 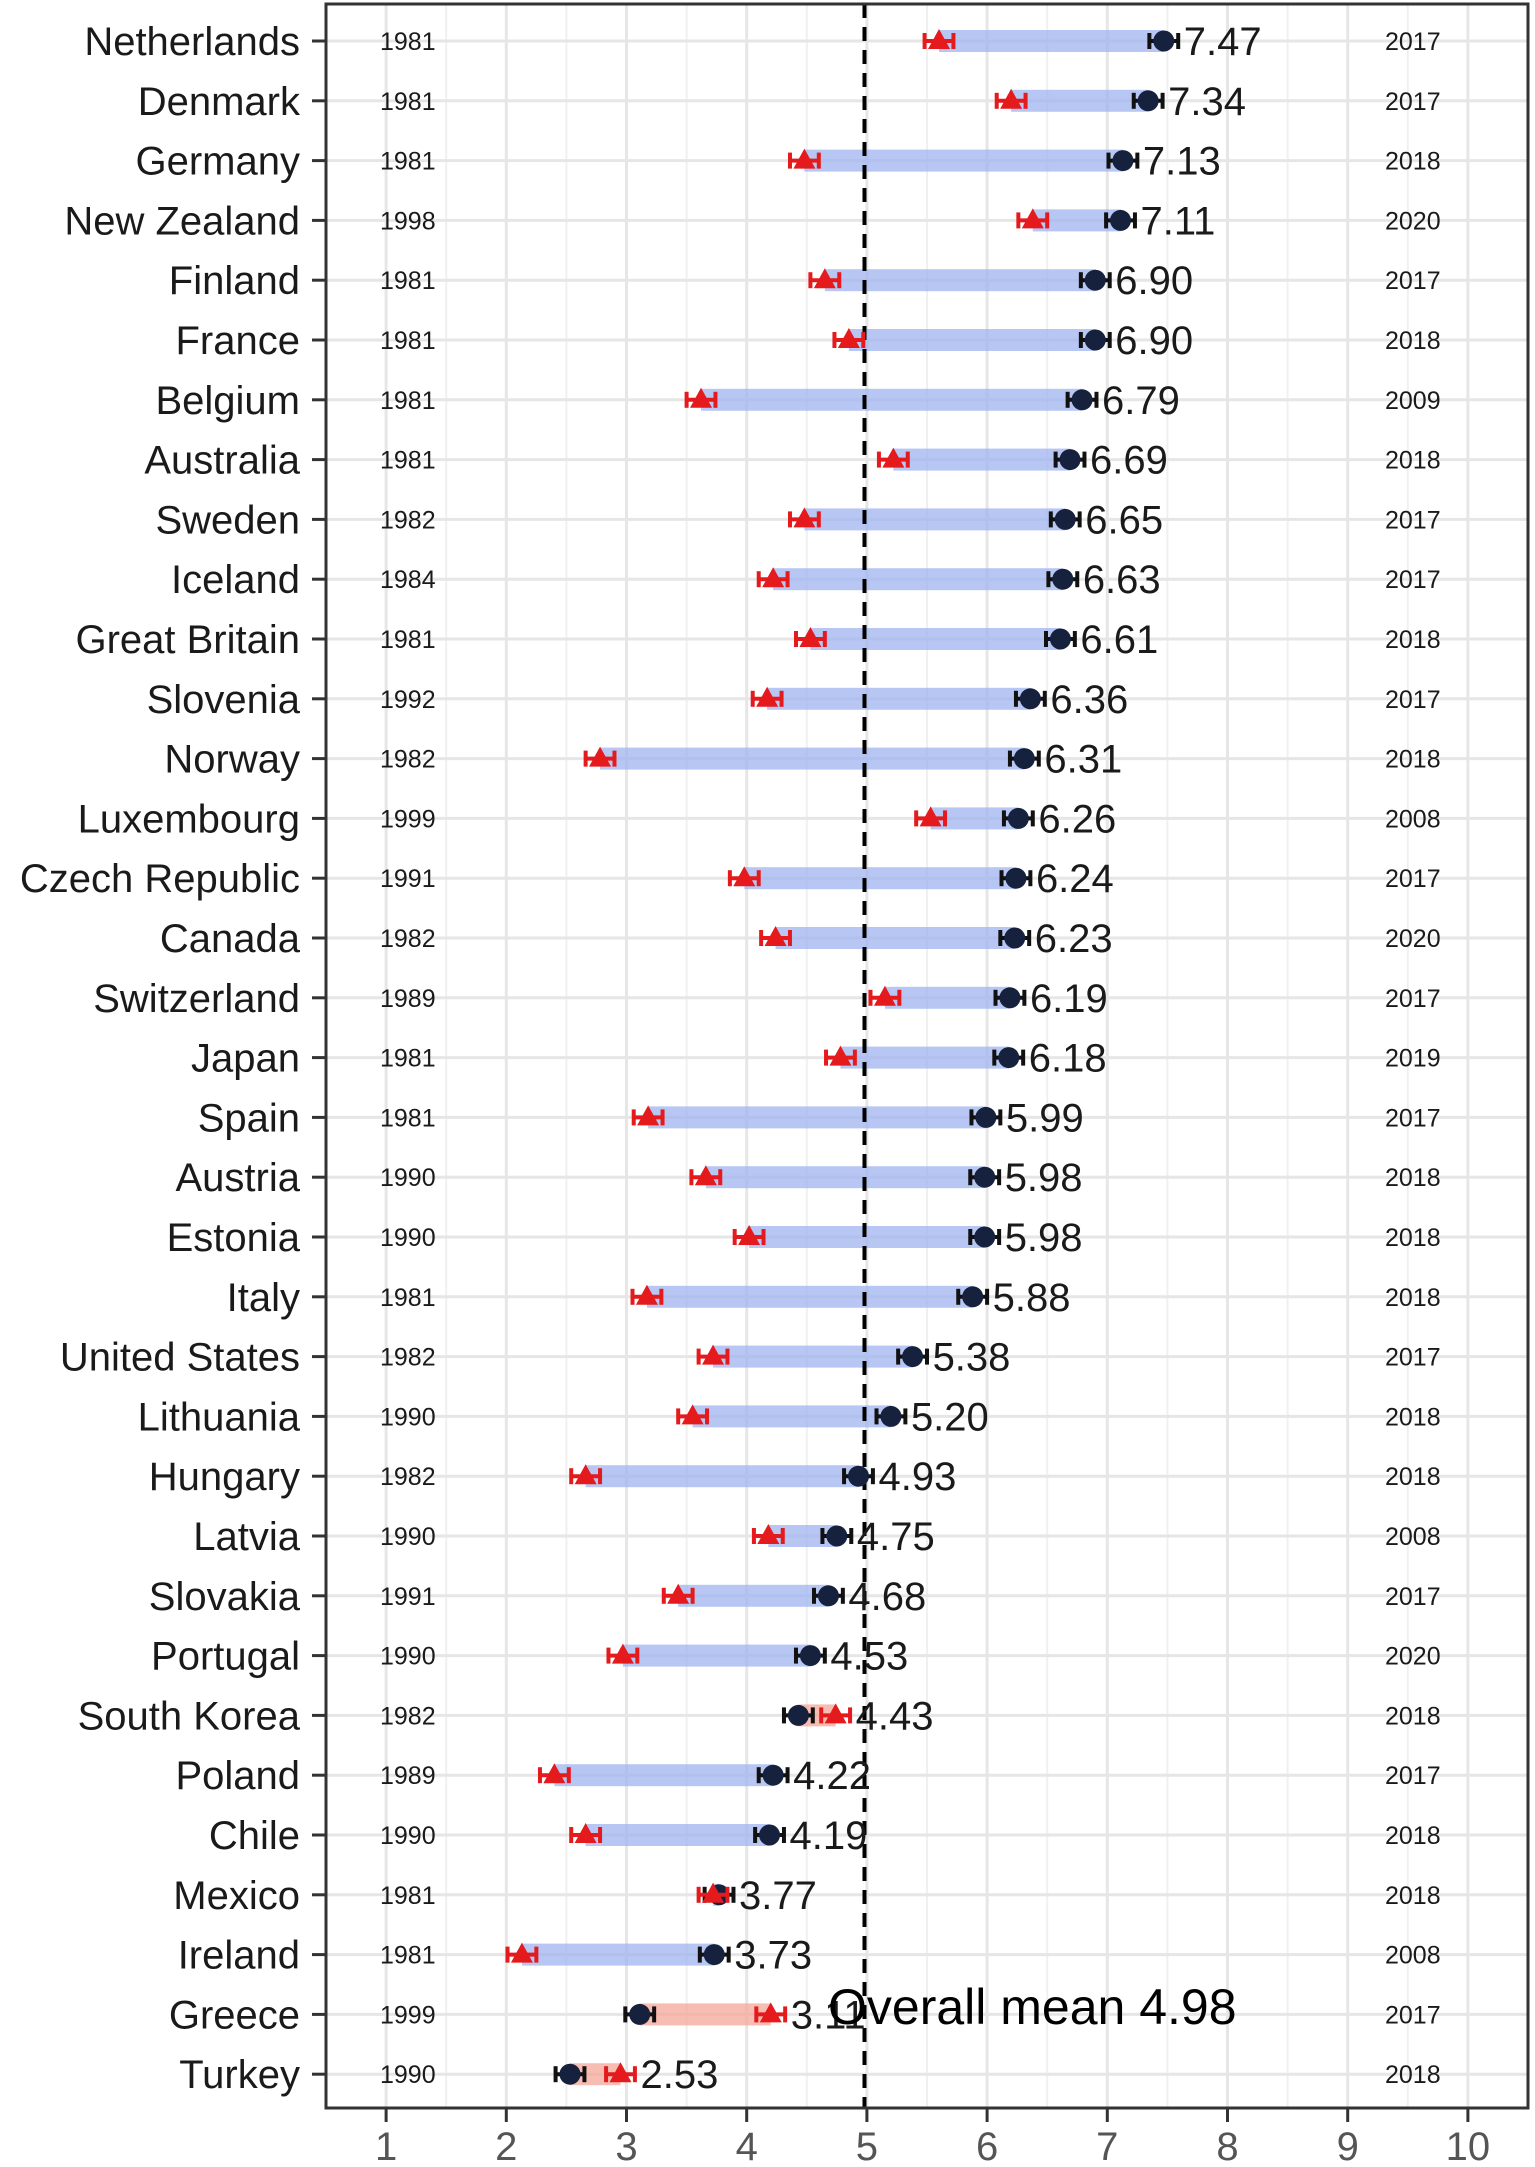 I want to click on value-label: 3.77, so click(x=778, y=1896).